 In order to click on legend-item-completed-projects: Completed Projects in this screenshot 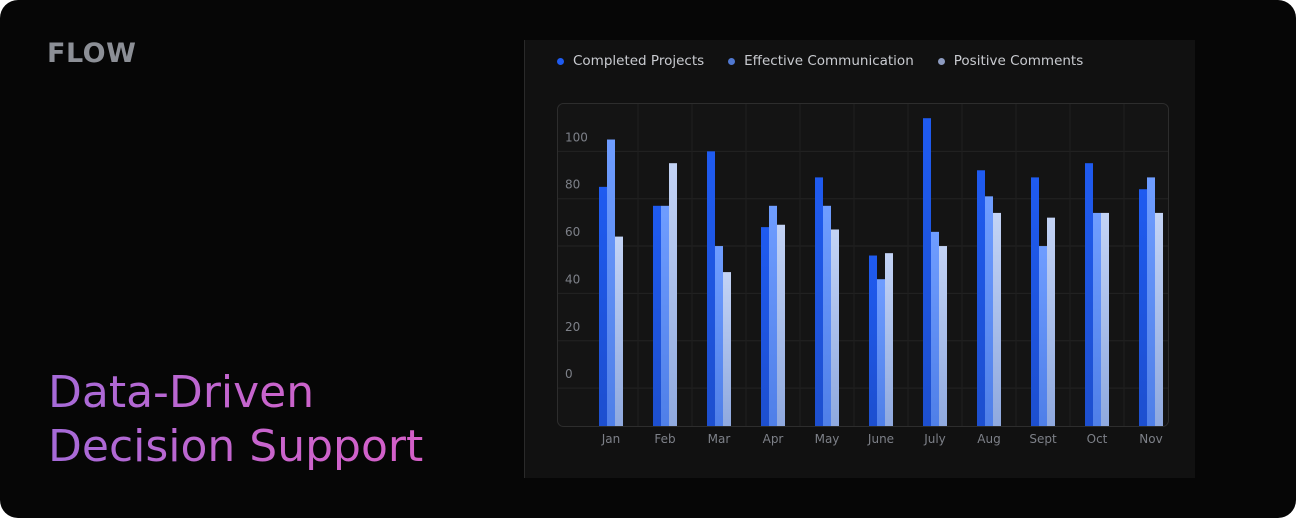, I will do `click(630, 61)`.